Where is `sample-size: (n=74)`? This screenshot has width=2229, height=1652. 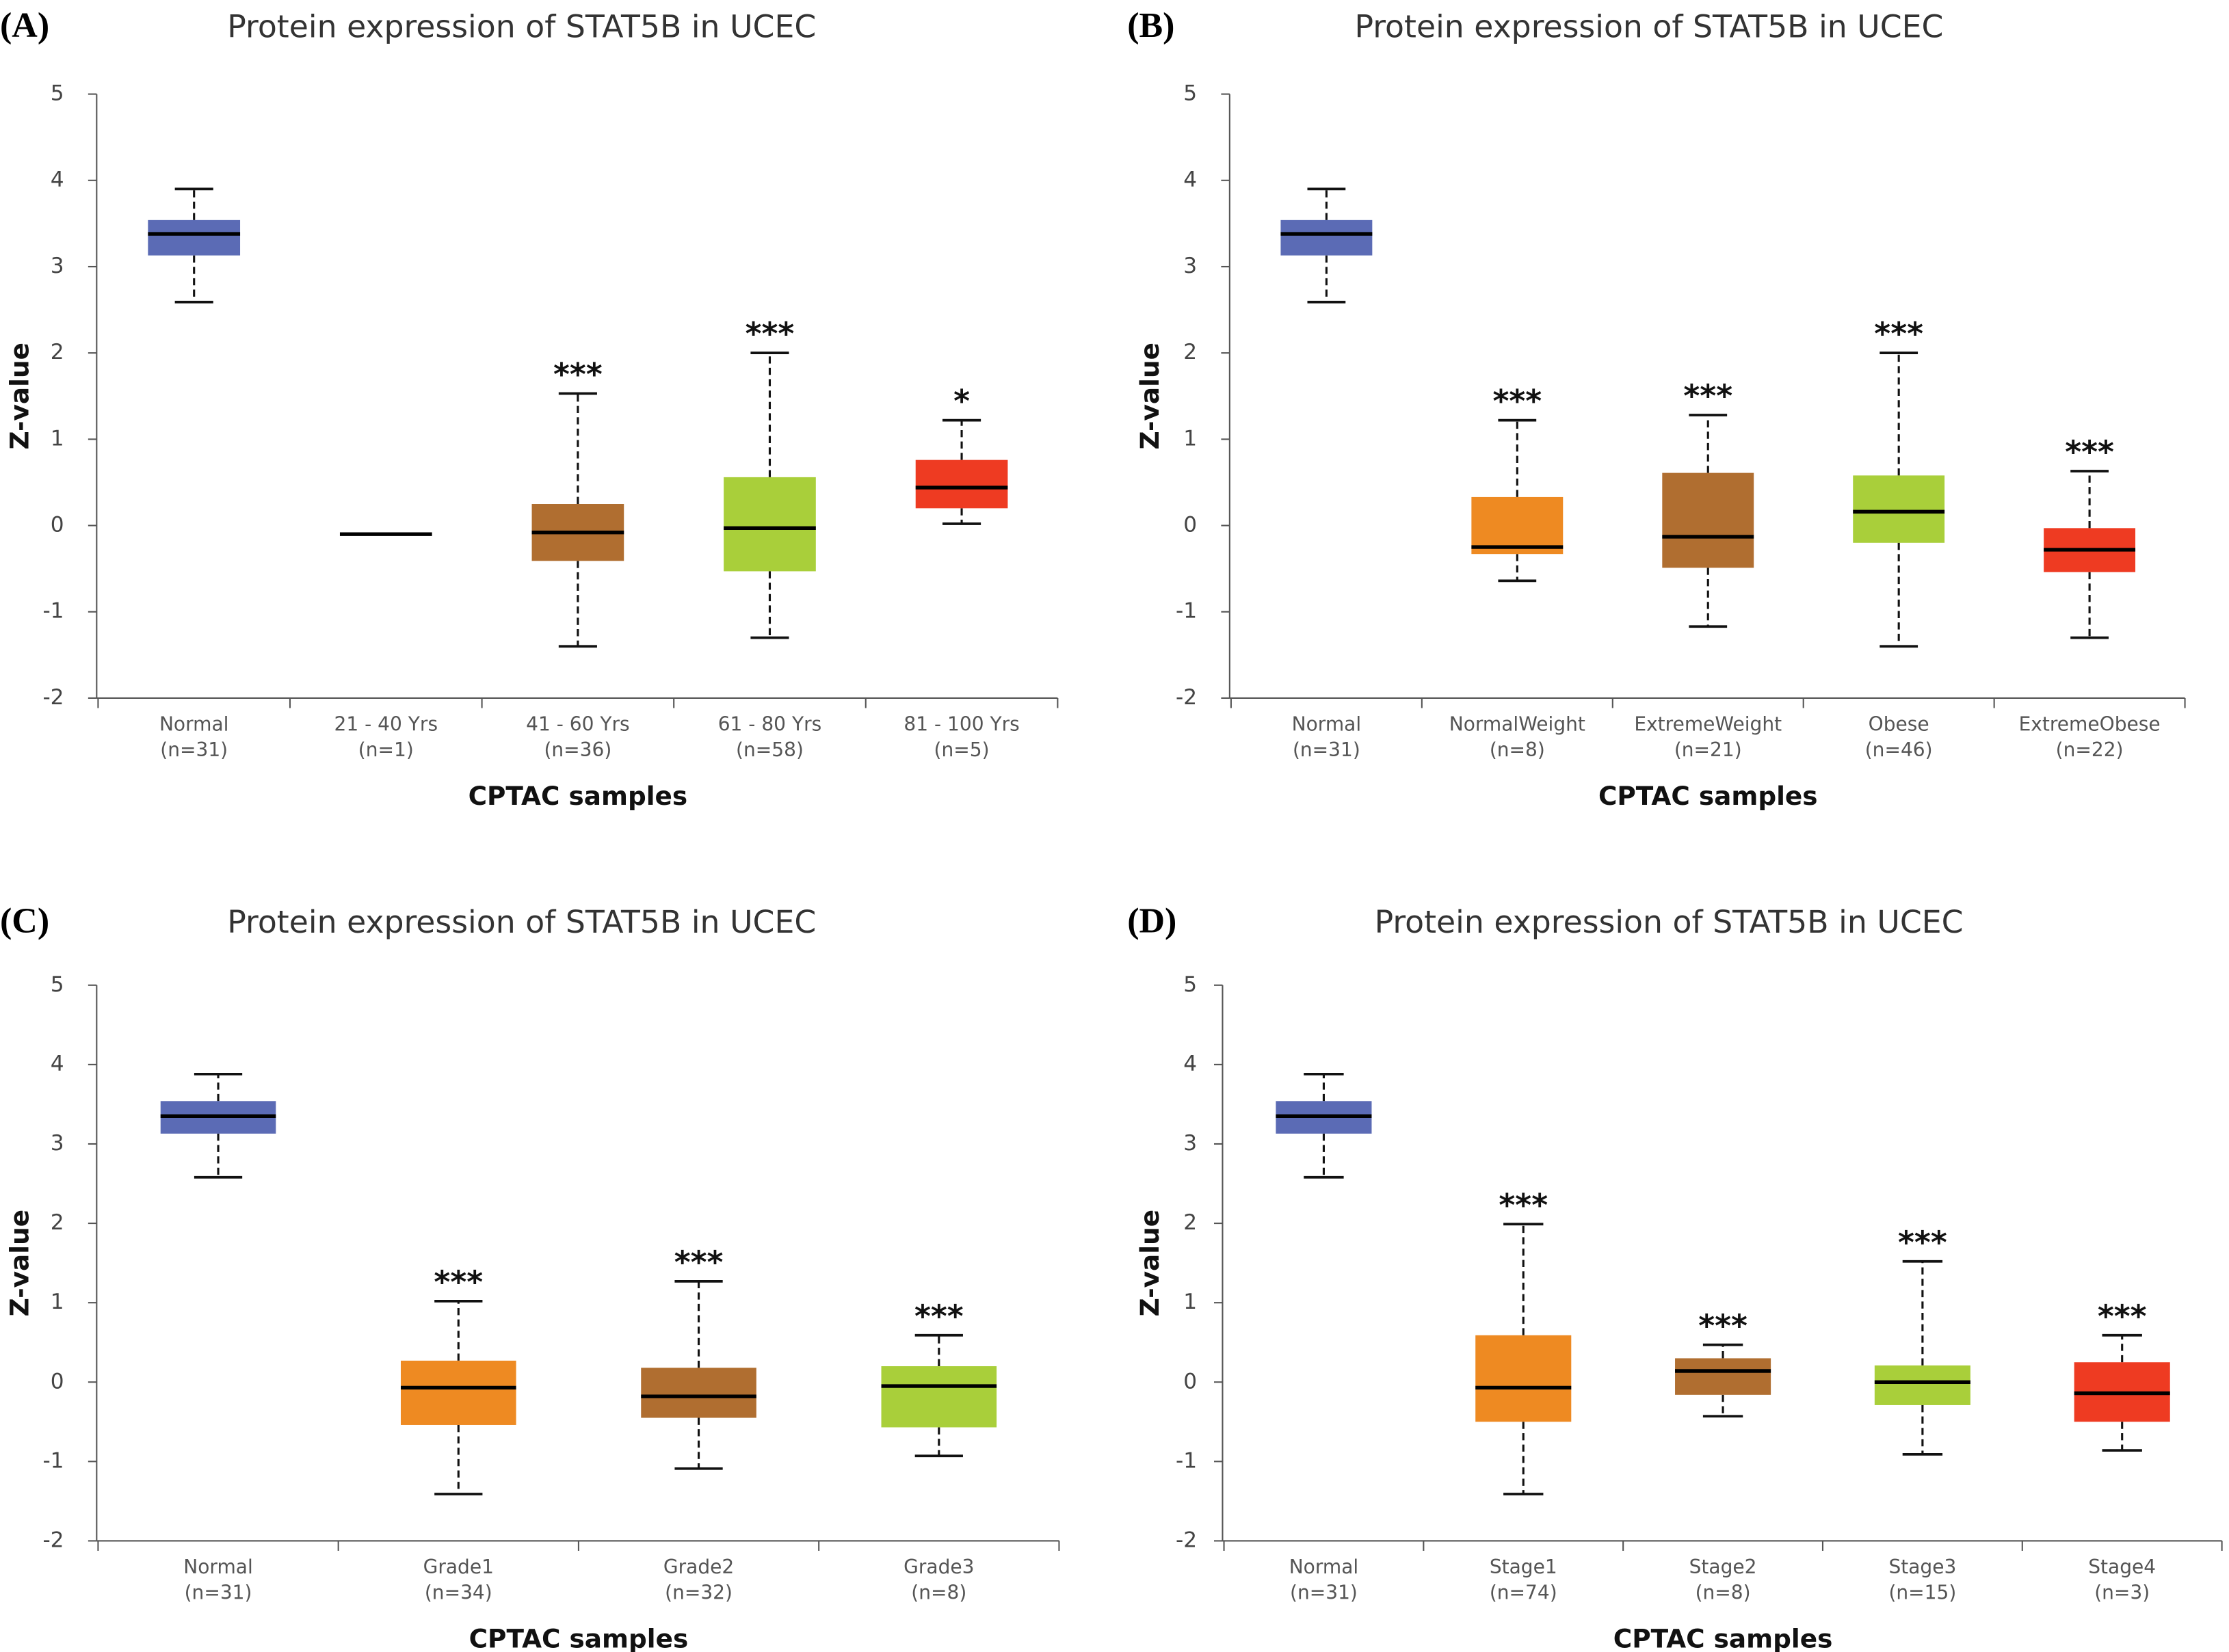
sample-size: (n=74) is located at coordinates (1523, 1592).